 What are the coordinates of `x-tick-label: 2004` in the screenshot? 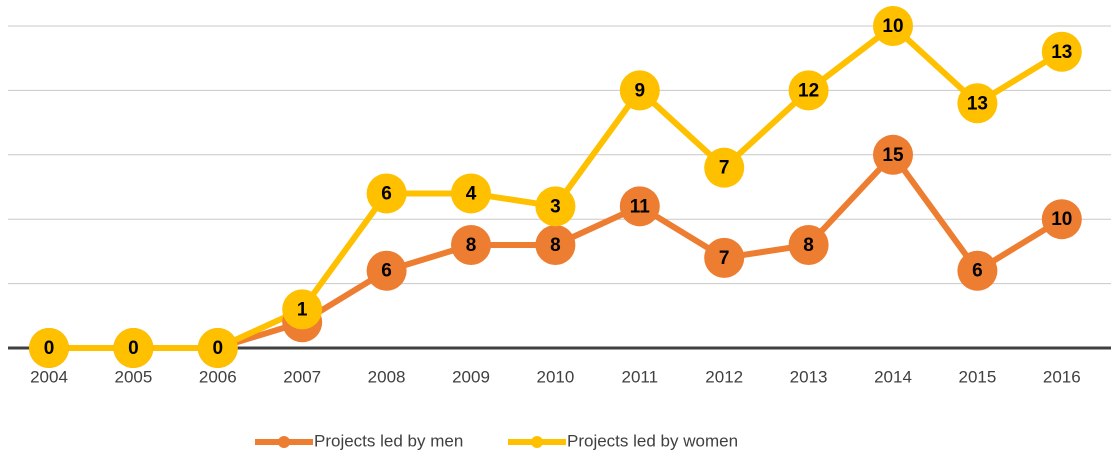 It's located at (49, 376).